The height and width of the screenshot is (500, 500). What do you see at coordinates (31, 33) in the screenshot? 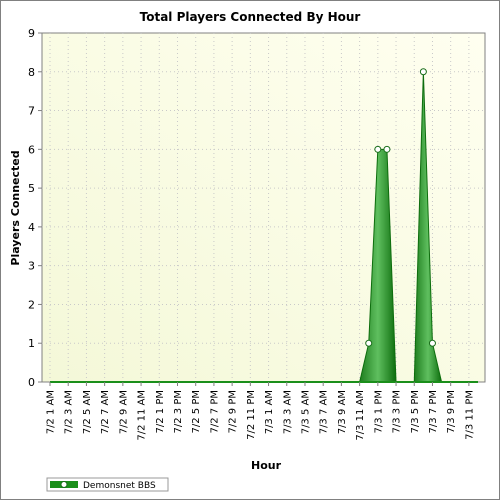
I see `y-tick-label: 9` at bounding box center [31, 33].